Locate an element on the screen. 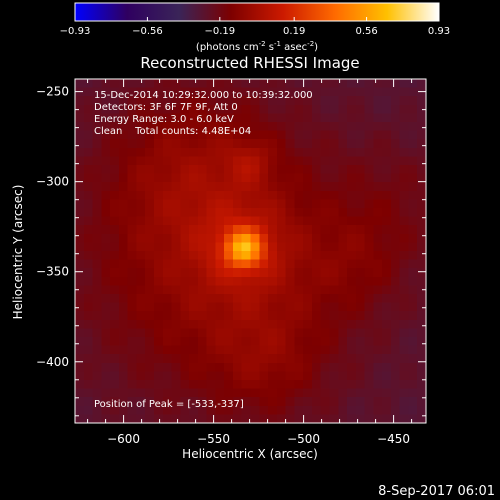 The height and width of the screenshot is (500, 500). colorbar-tick-label: 0.19 is located at coordinates (294, 31).